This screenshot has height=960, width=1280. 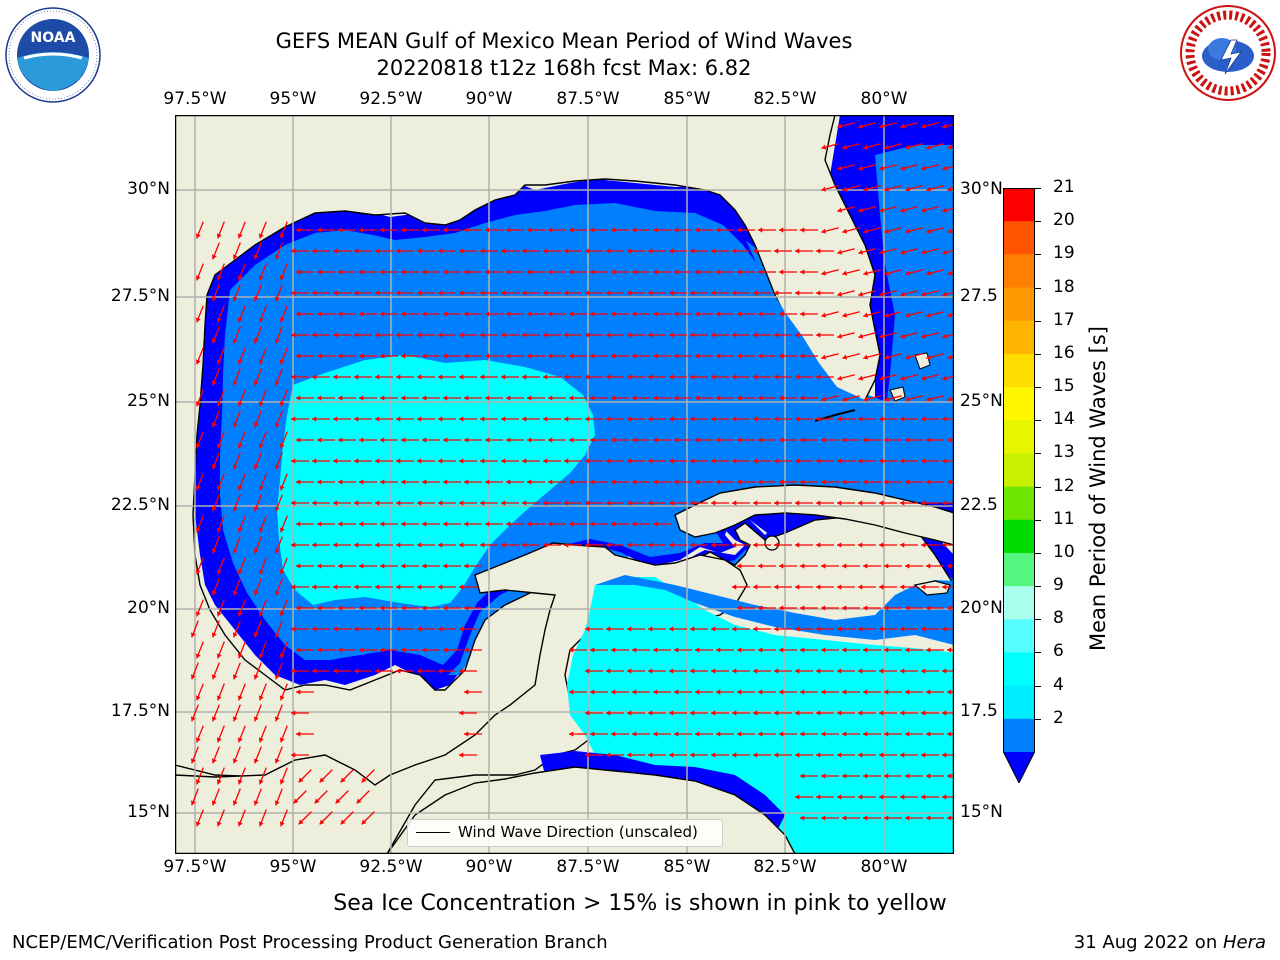 What do you see at coordinates (1019, 238) in the screenshot?
I see `colorbar-band` at bounding box center [1019, 238].